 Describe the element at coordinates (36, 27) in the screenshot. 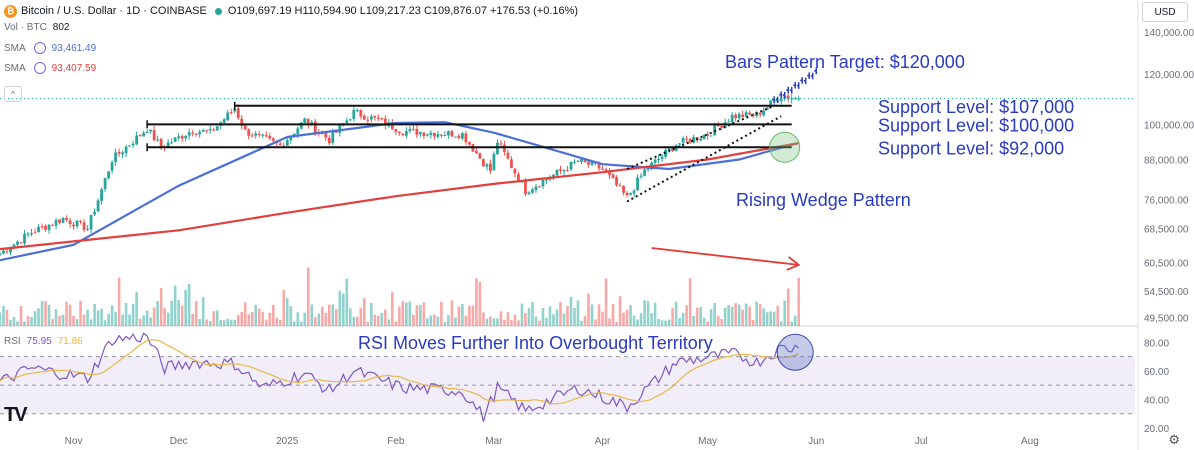

I see `volume-legend: Vol · BTC 802` at that location.